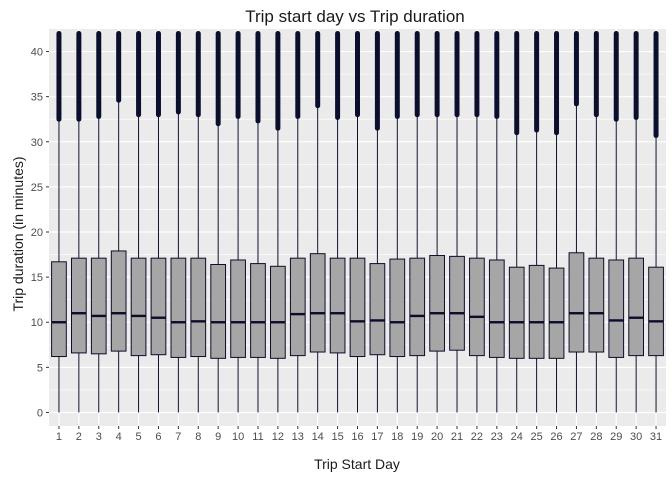  What do you see at coordinates (477, 437) in the screenshot?
I see `x-tick-label: 22` at bounding box center [477, 437].